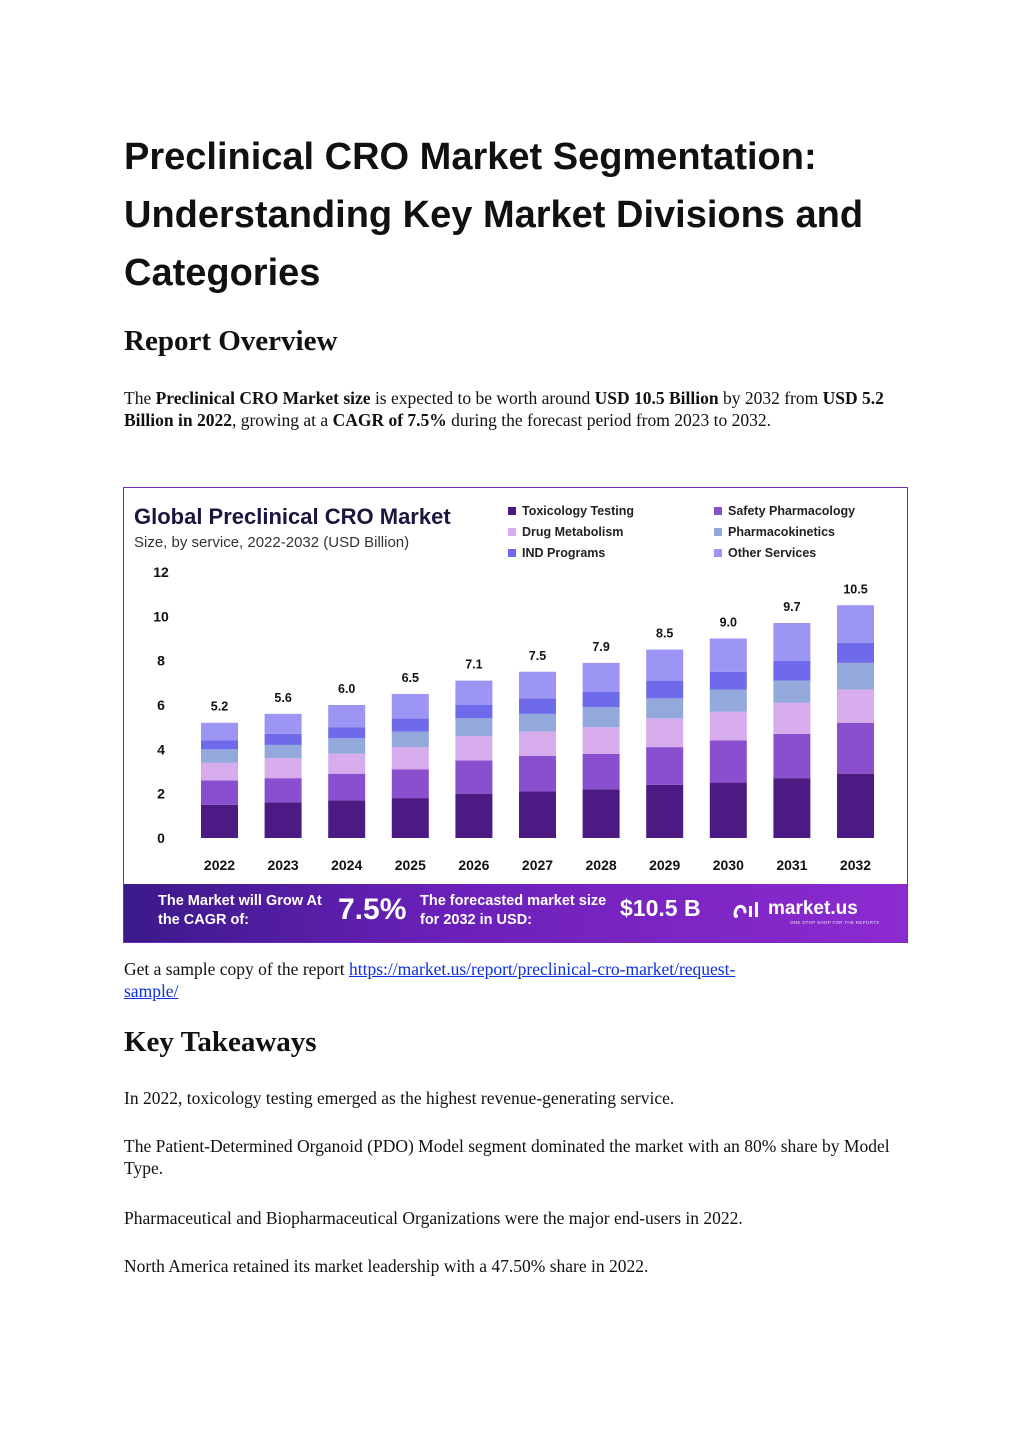  What do you see at coordinates (346, 865) in the screenshot?
I see `x-tick-label: 2024` at bounding box center [346, 865].